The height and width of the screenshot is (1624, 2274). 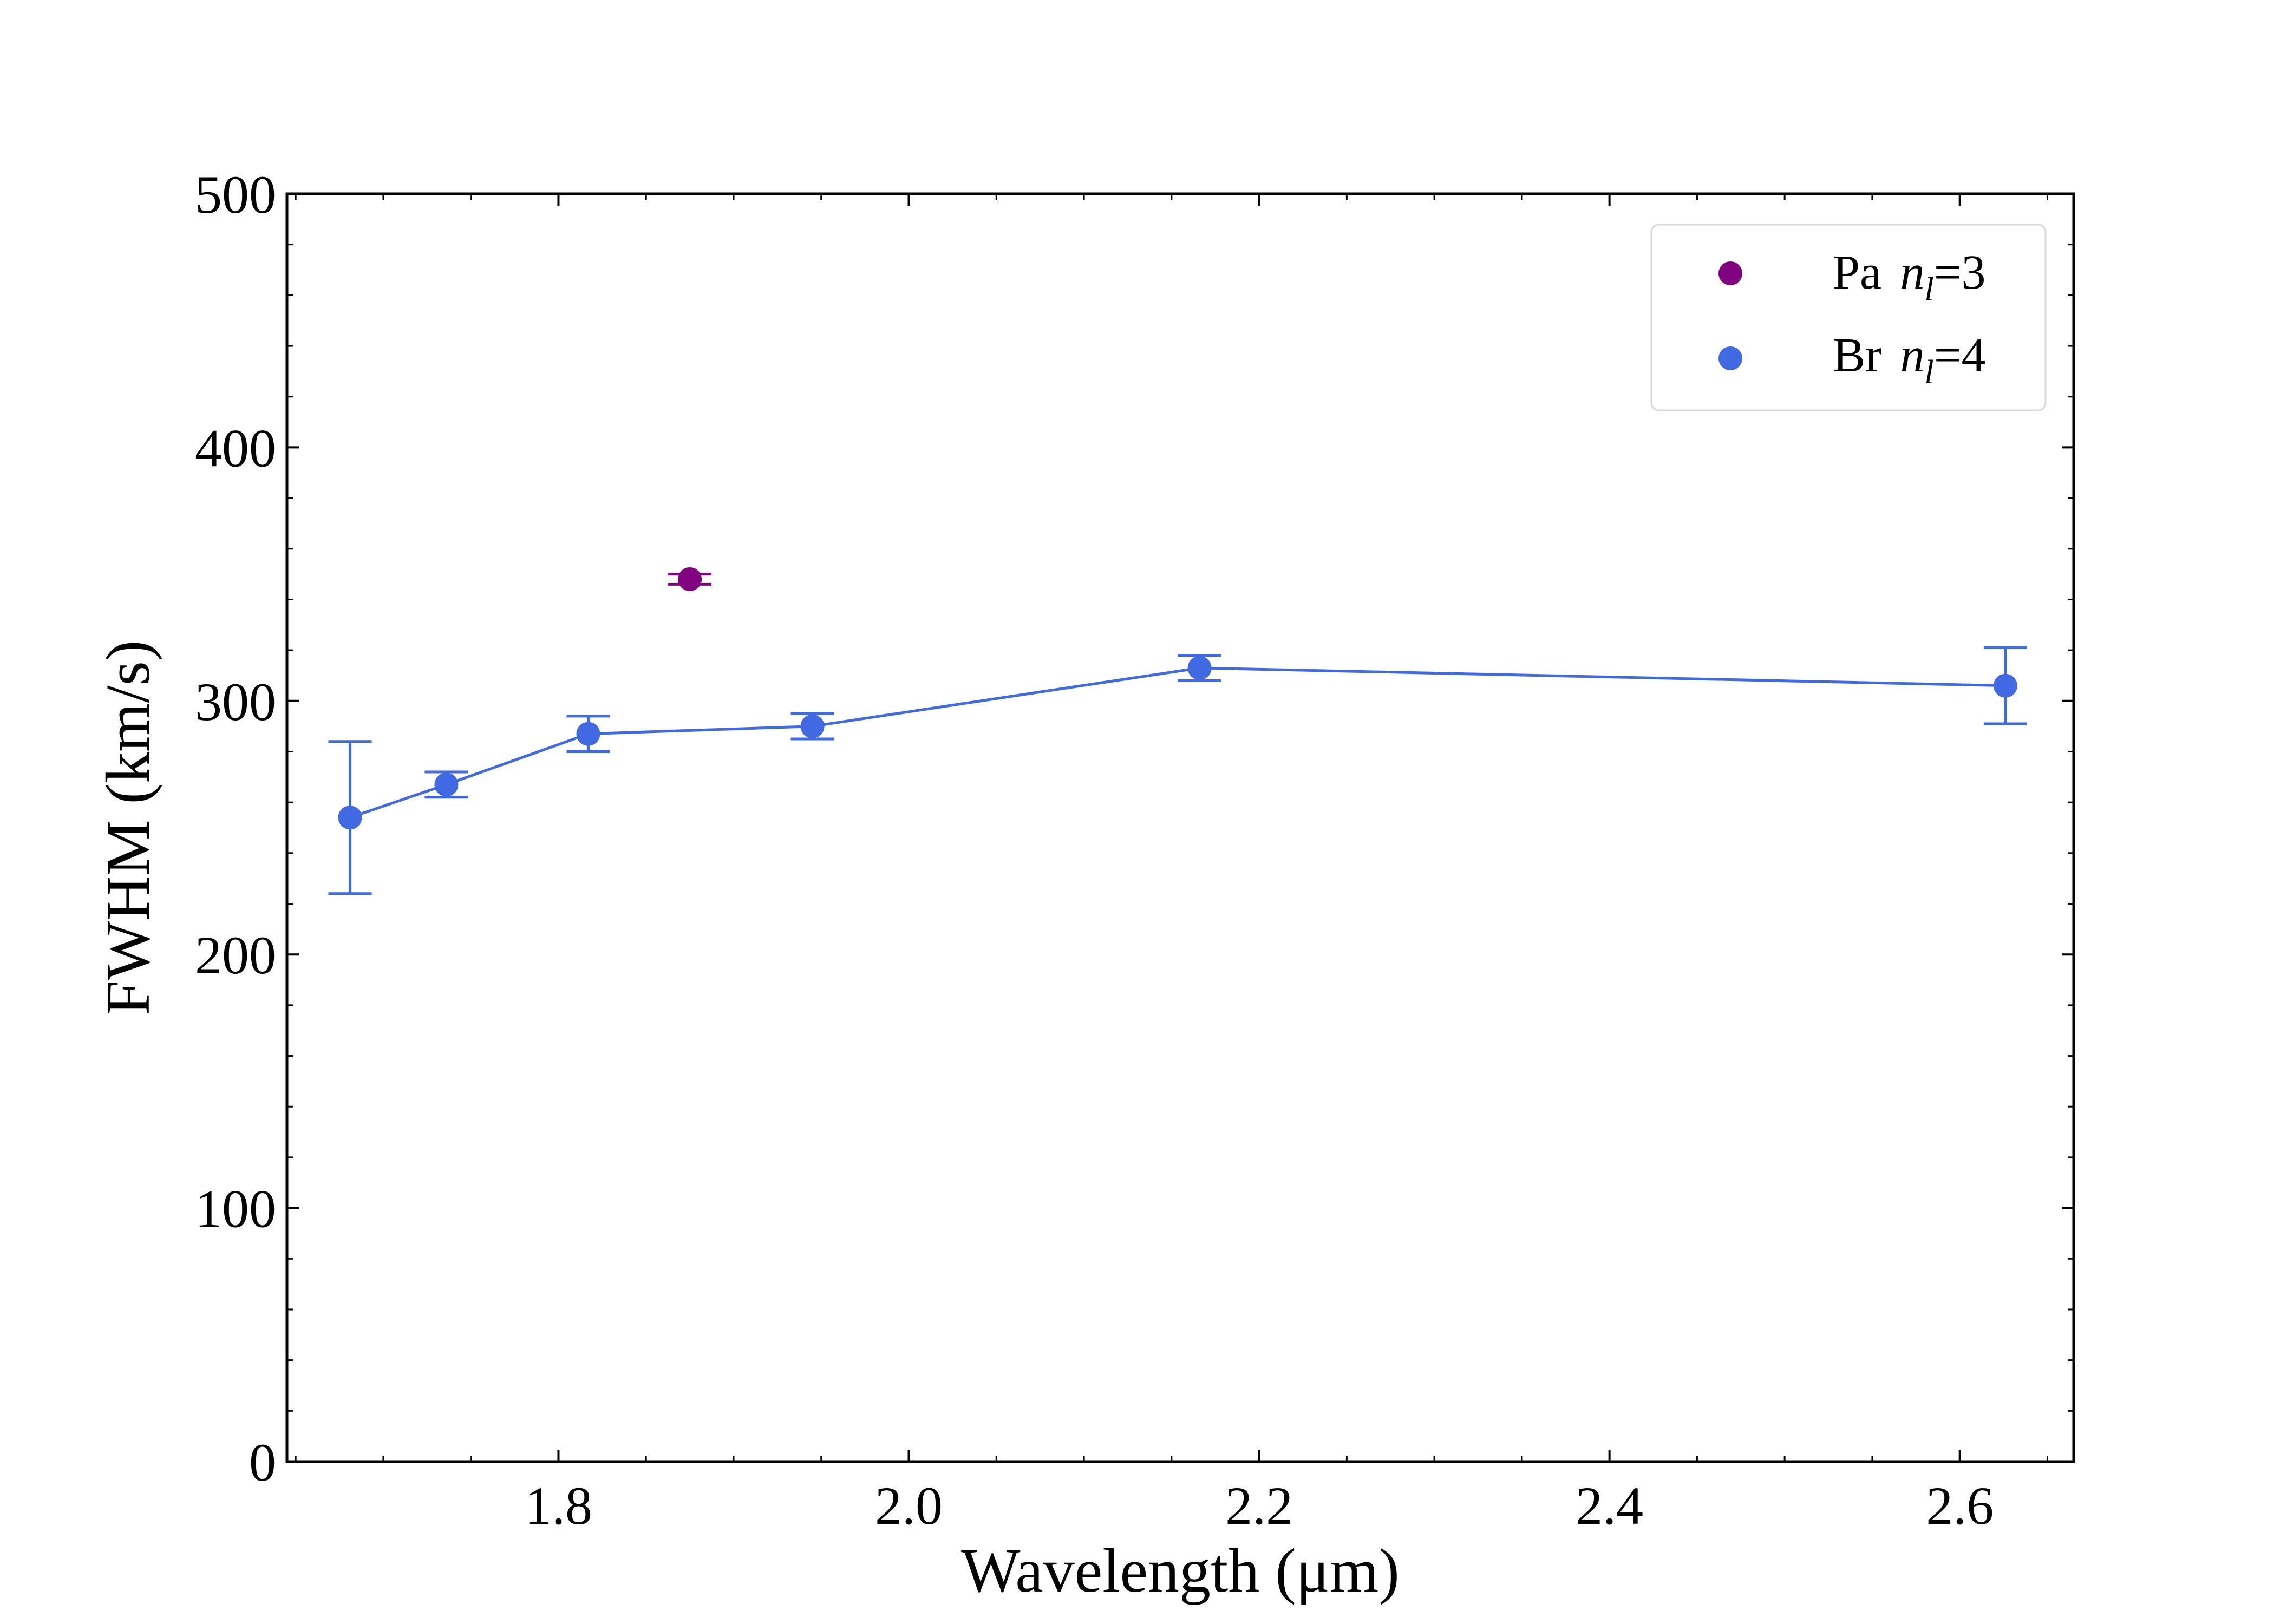 What do you see at coordinates (559, 1506) in the screenshot?
I see `x-tick-label: 1.8` at bounding box center [559, 1506].